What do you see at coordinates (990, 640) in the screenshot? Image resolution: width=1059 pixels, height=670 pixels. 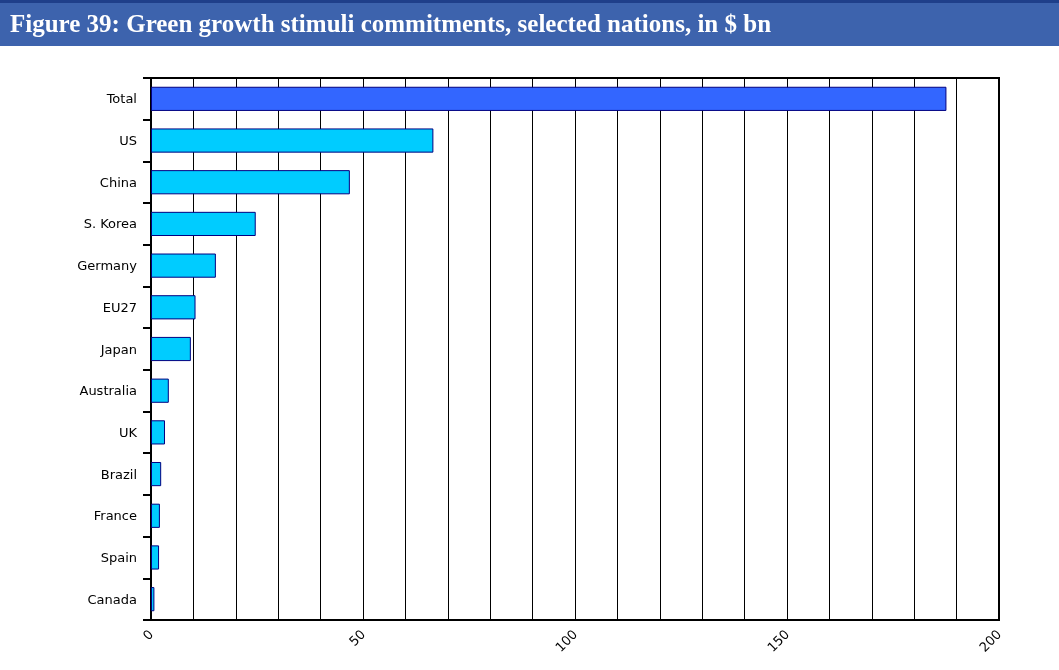 I see `x-tick-label: 200` at bounding box center [990, 640].